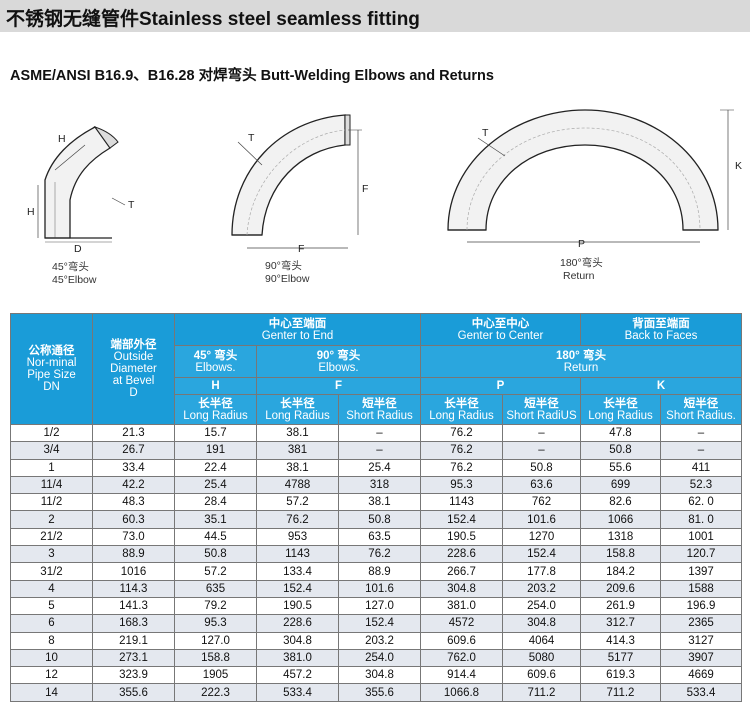  What do you see at coordinates (701, 675) in the screenshot?
I see `cell-k-short-radius: 4669` at bounding box center [701, 675].